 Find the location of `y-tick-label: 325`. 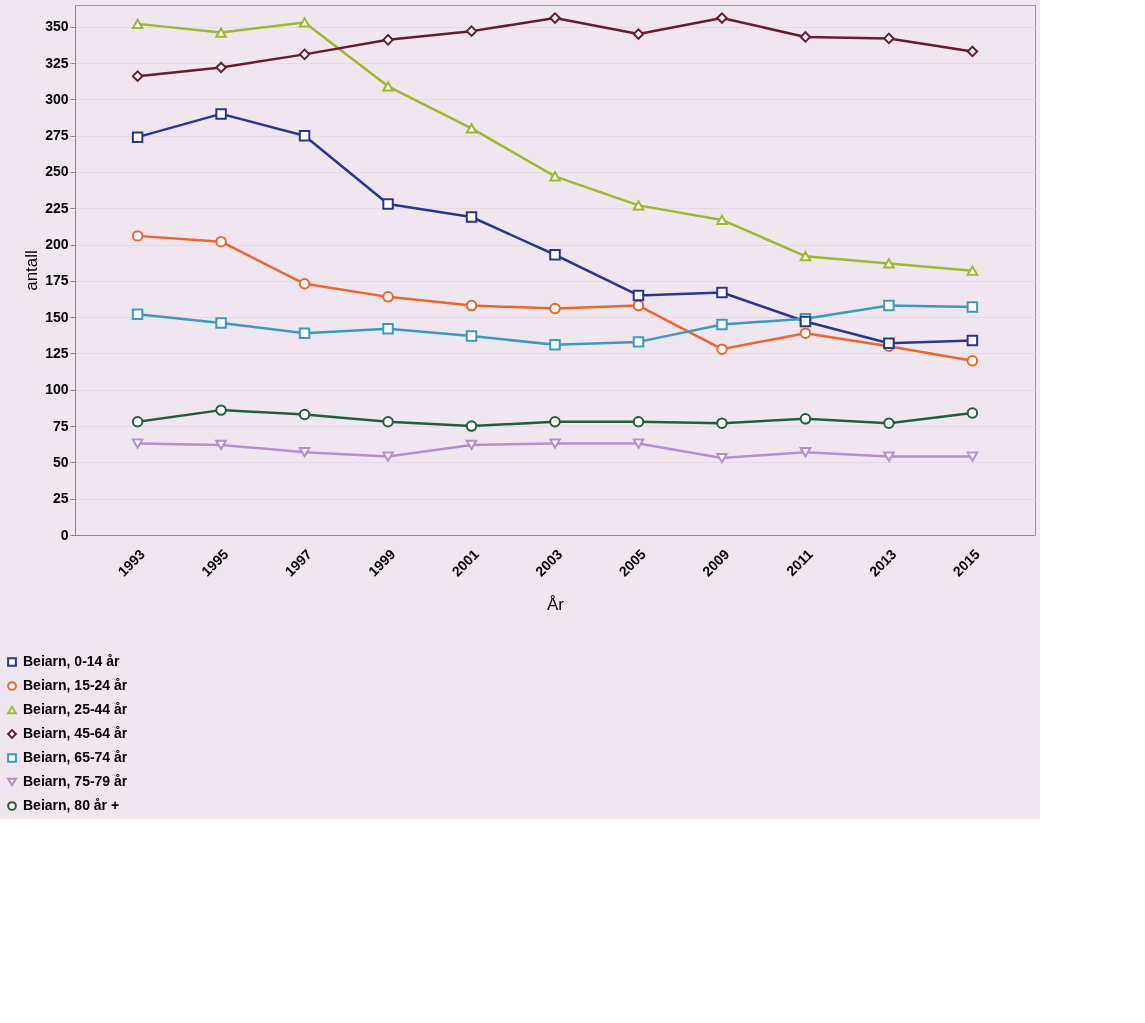

y-tick-label: 325 is located at coordinates (57, 62).